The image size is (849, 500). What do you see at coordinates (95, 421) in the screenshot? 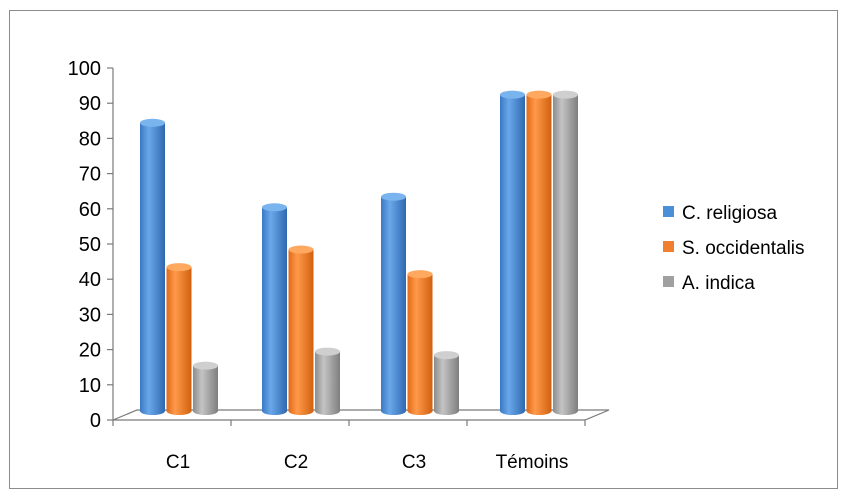
I see `y-tick-label: 0` at bounding box center [95, 421].